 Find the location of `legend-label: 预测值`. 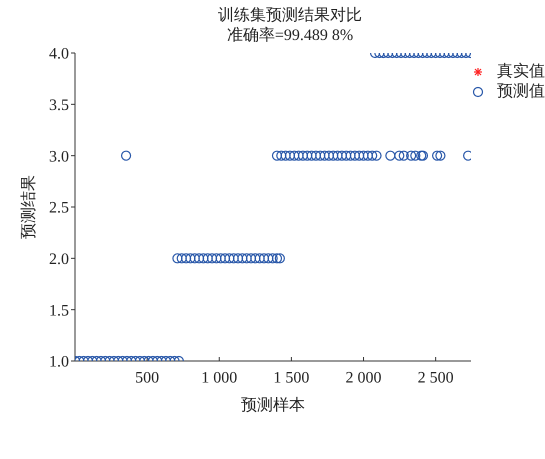

legend-label: 预测值 is located at coordinates (521, 92).